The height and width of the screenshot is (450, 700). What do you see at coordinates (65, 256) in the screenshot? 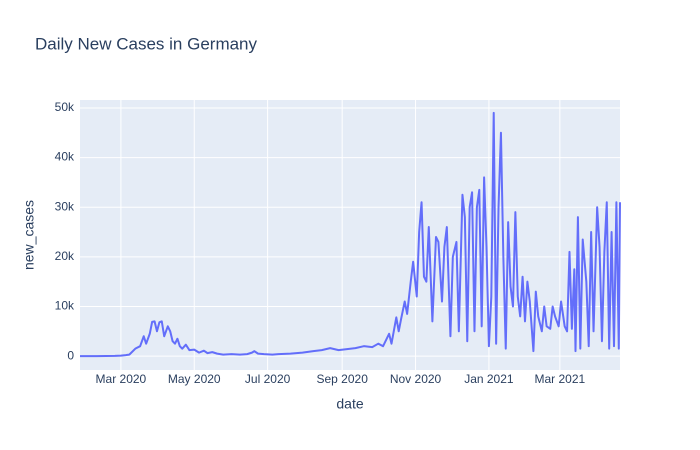
I see `y-tick-label: 20k` at bounding box center [65, 256].